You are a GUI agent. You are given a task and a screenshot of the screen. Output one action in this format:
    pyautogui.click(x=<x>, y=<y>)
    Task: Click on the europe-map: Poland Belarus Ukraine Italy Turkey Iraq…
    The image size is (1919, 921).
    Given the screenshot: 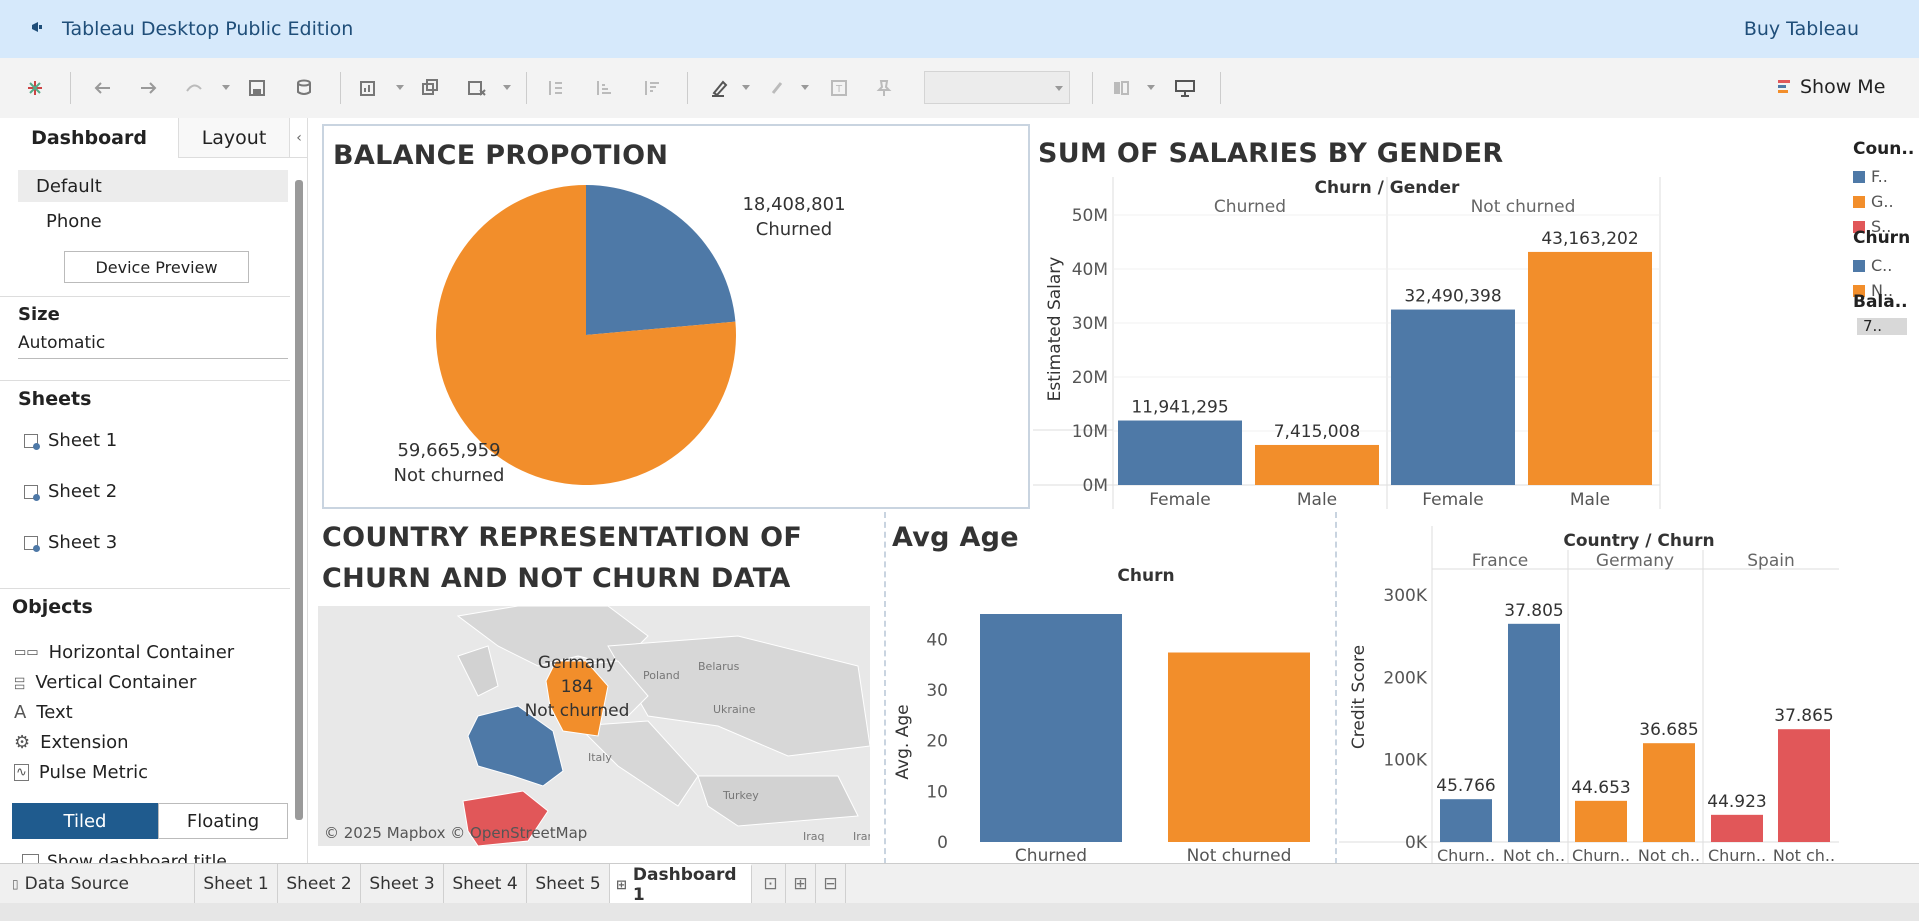 What is the action you would take?
    pyautogui.click(x=594, y=726)
    